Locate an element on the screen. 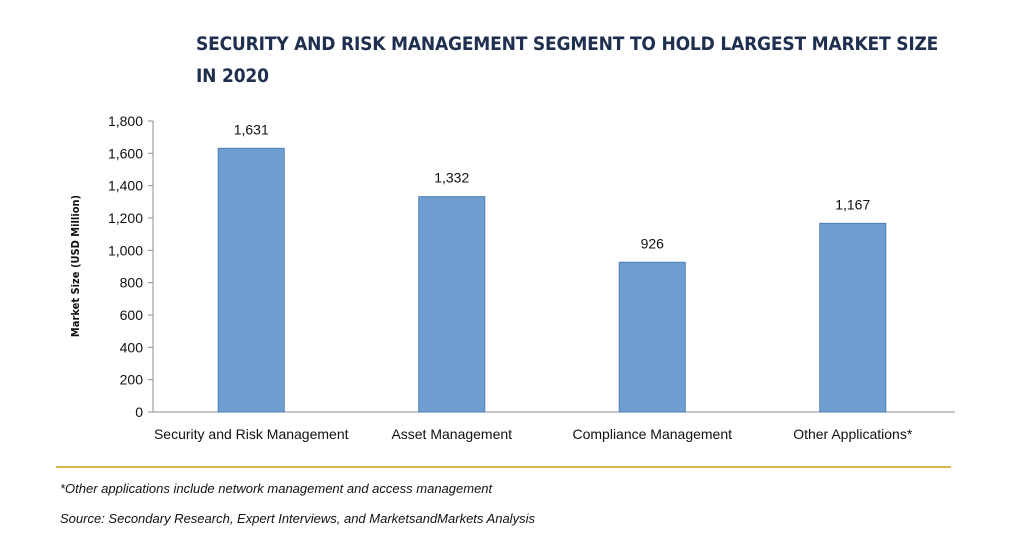  y-tick-label: 1,200 is located at coordinates (125, 218).